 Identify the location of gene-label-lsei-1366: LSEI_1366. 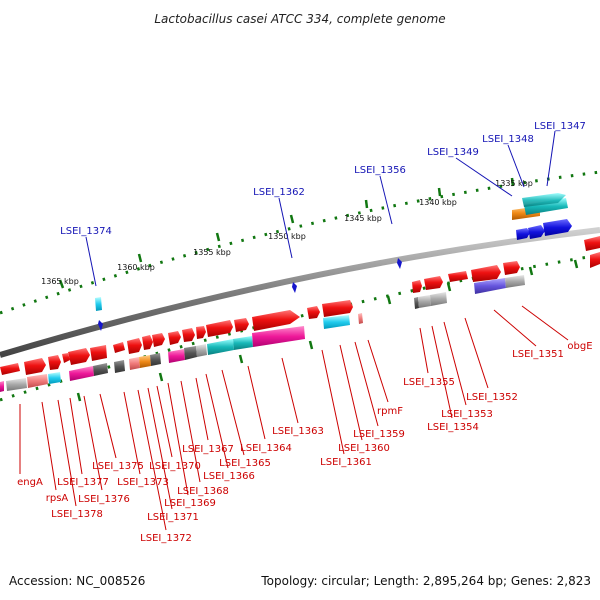
(229, 476).